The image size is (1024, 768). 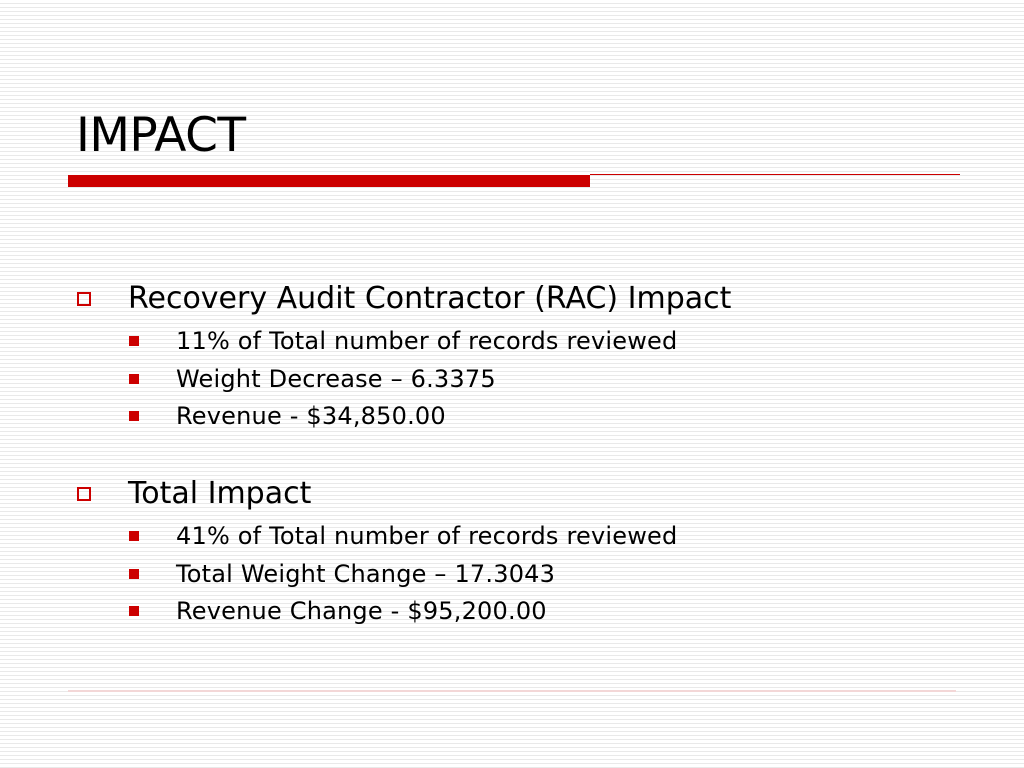 What do you see at coordinates (161, 135) in the screenshot?
I see `slide-title: IMPACT` at bounding box center [161, 135].